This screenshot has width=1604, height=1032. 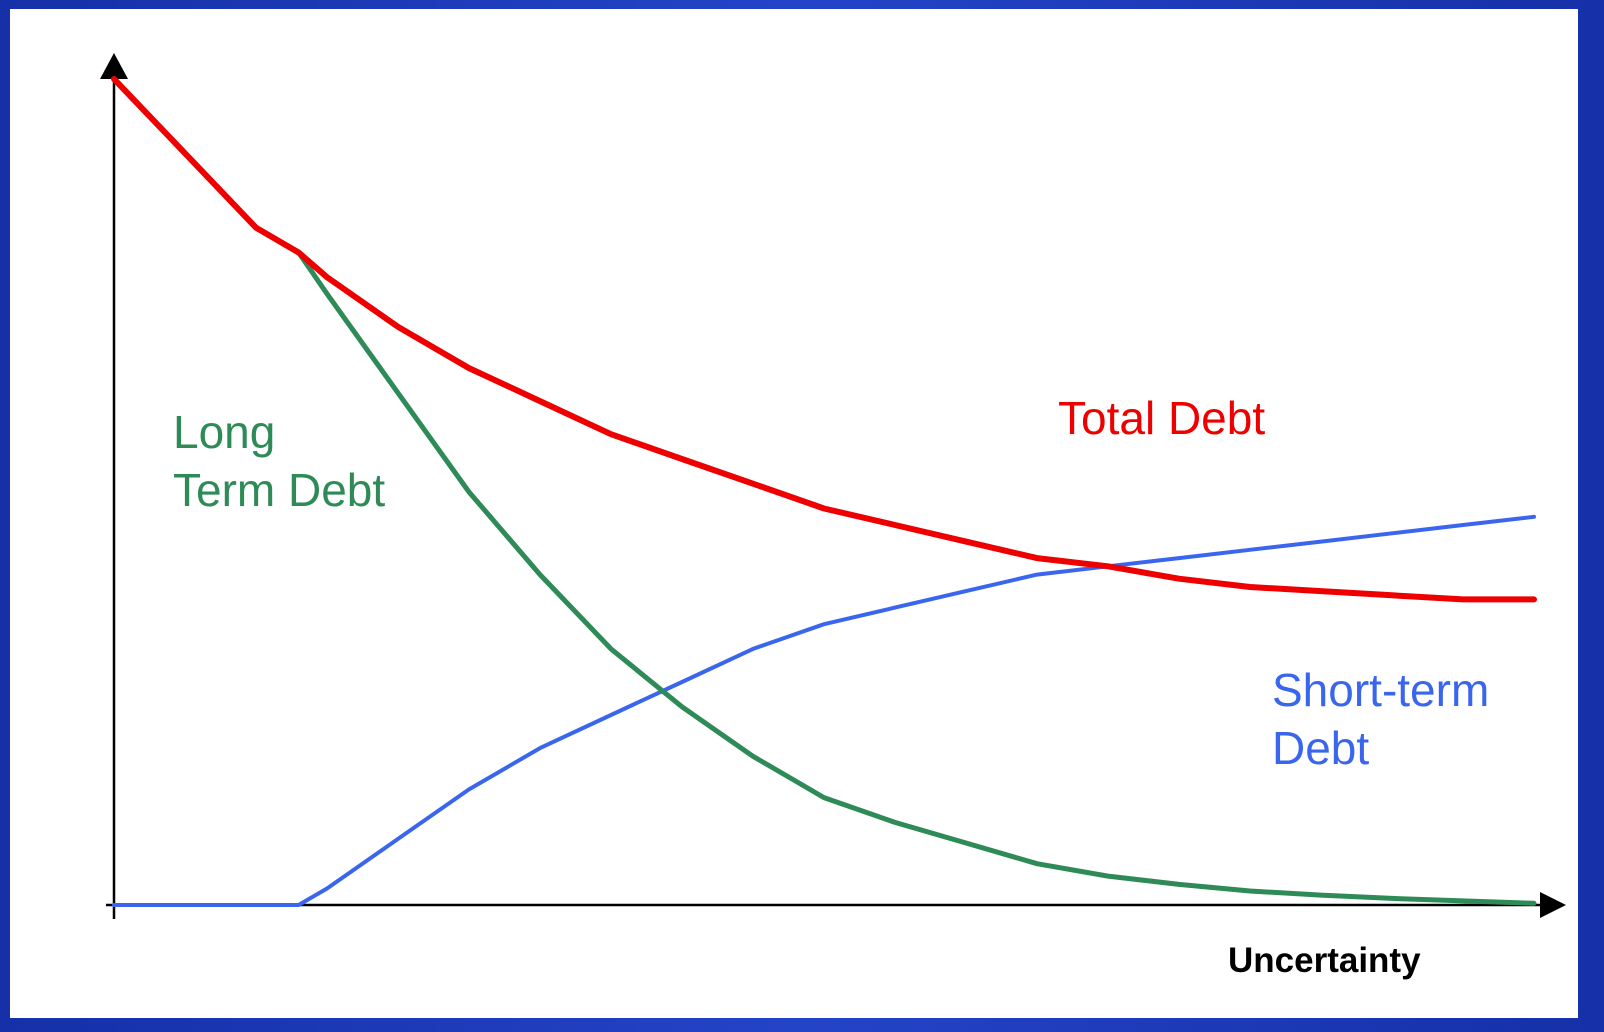 What do you see at coordinates (279, 461) in the screenshot?
I see `long-term-debt-label: Long Term Debt` at bounding box center [279, 461].